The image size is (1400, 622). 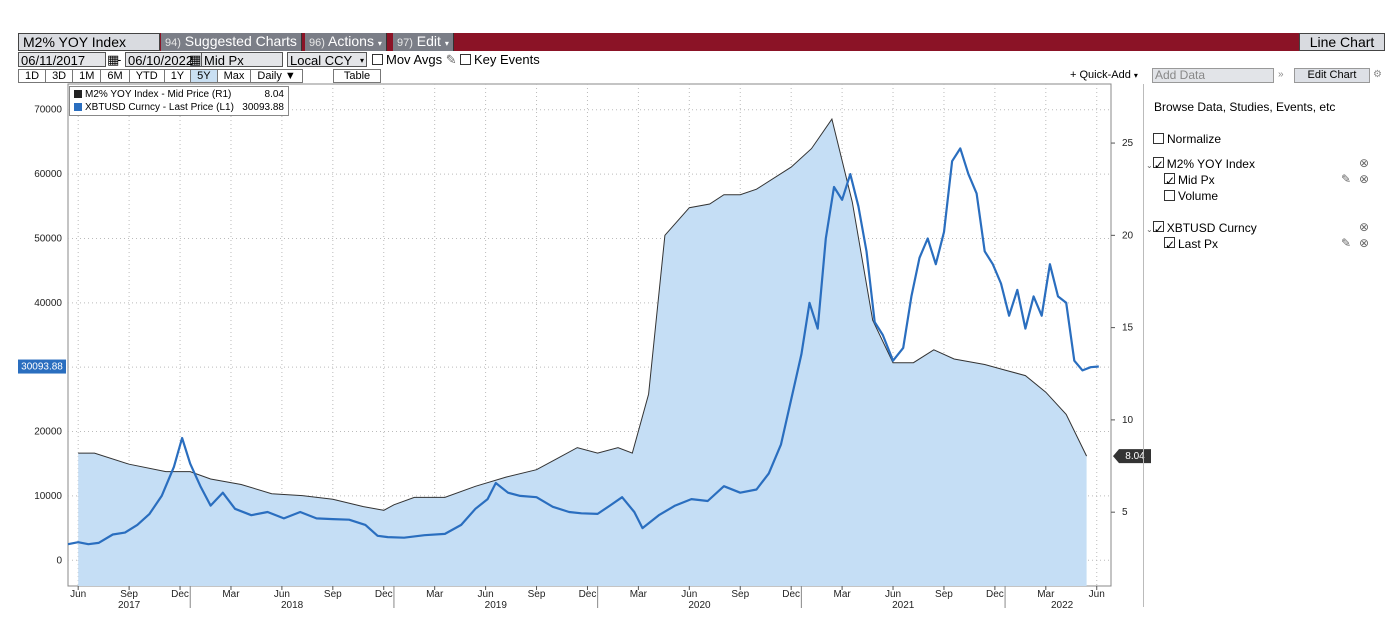 What do you see at coordinates (242, 60) in the screenshot?
I see `field-select: Mid Px` at bounding box center [242, 60].